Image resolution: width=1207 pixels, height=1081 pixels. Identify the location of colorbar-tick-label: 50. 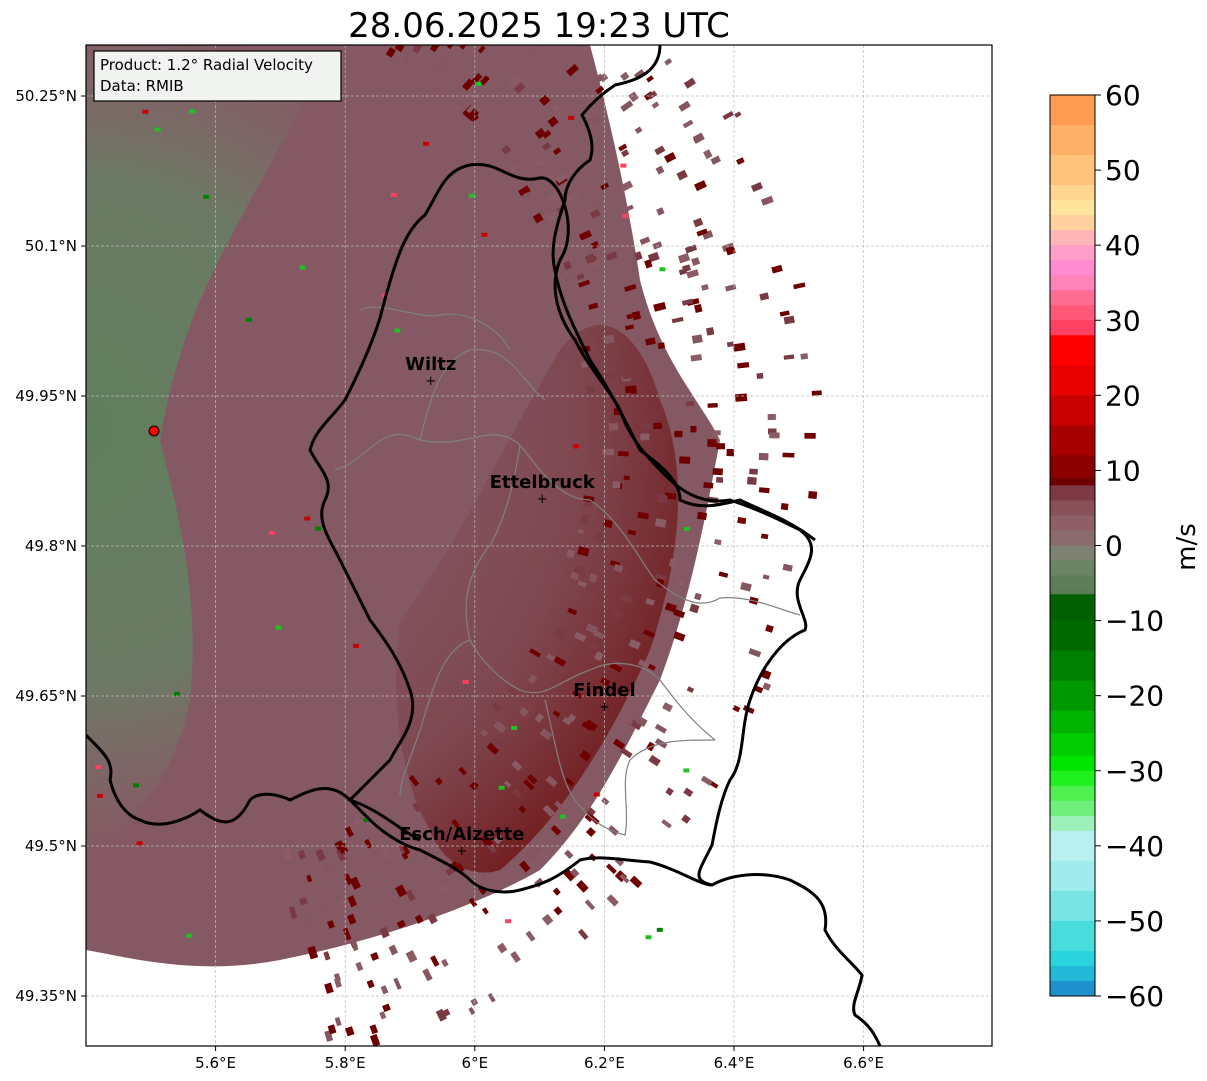
(1123, 170).